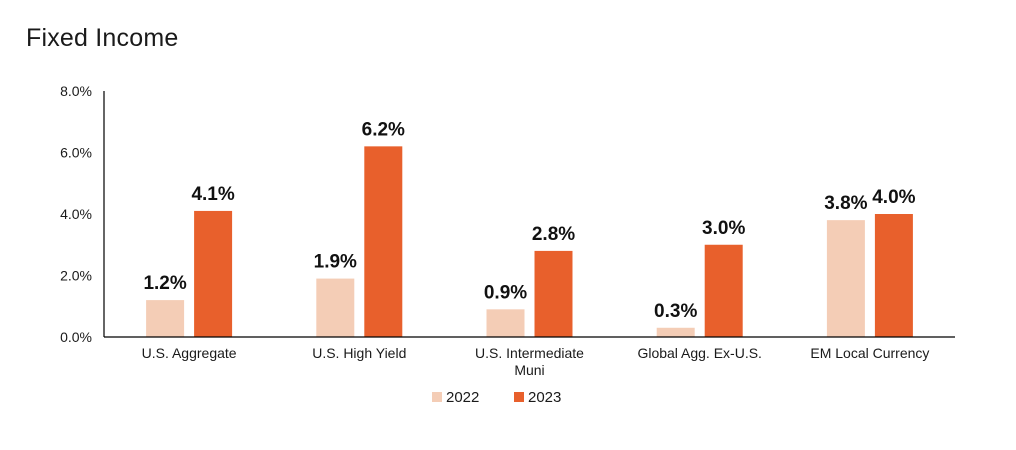  Describe the element at coordinates (893, 197) in the screenshot. I see `data-label-2023-4: 4.0%` at that location.